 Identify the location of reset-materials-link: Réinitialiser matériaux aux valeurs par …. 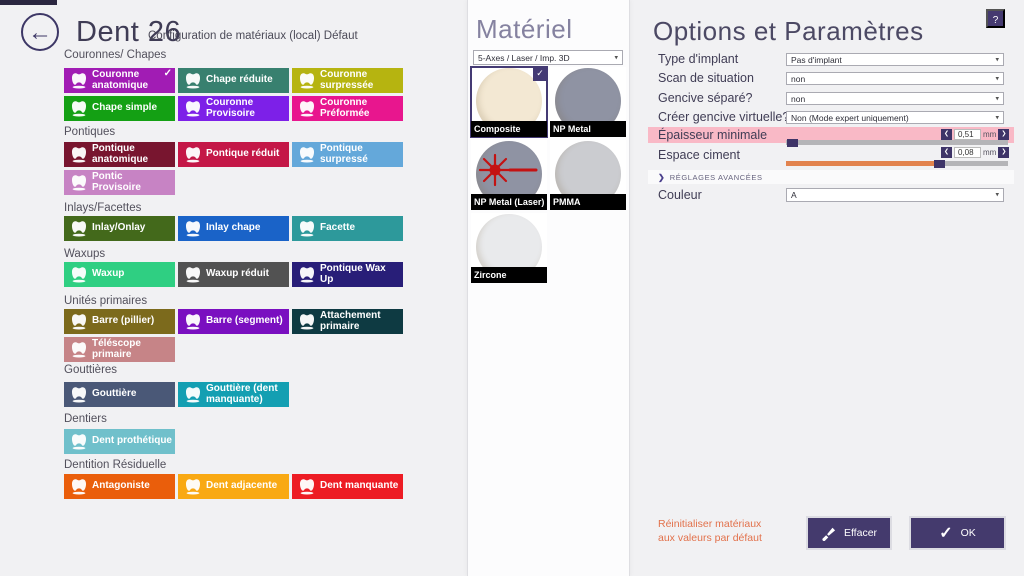
(710, 531).